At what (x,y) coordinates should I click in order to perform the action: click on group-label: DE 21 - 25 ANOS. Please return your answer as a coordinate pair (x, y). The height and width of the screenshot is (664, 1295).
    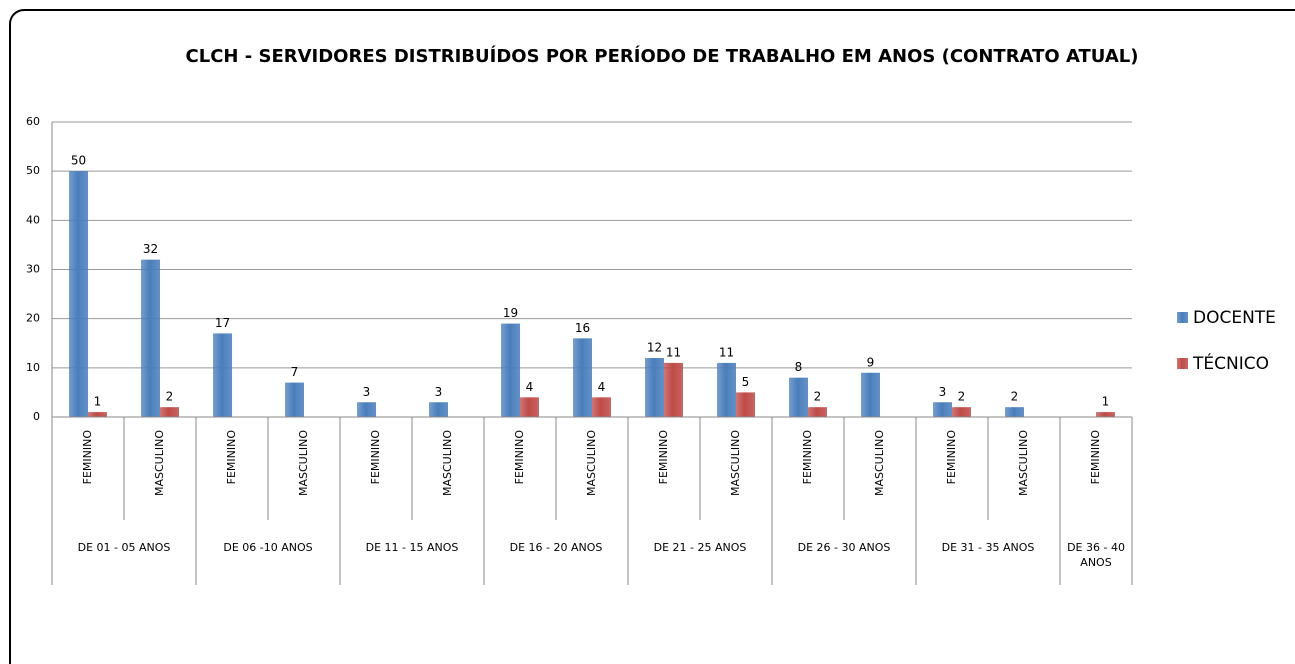
    Looking at the image, I should click on (700, 547).